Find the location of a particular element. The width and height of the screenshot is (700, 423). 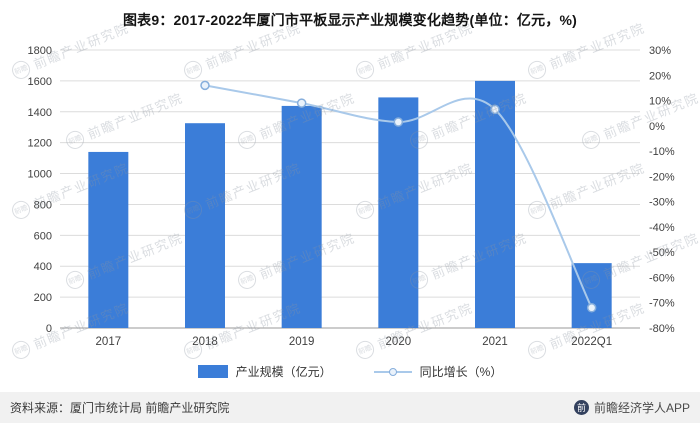

x-axis-label: 2019 is located at coordinates (302, 342).